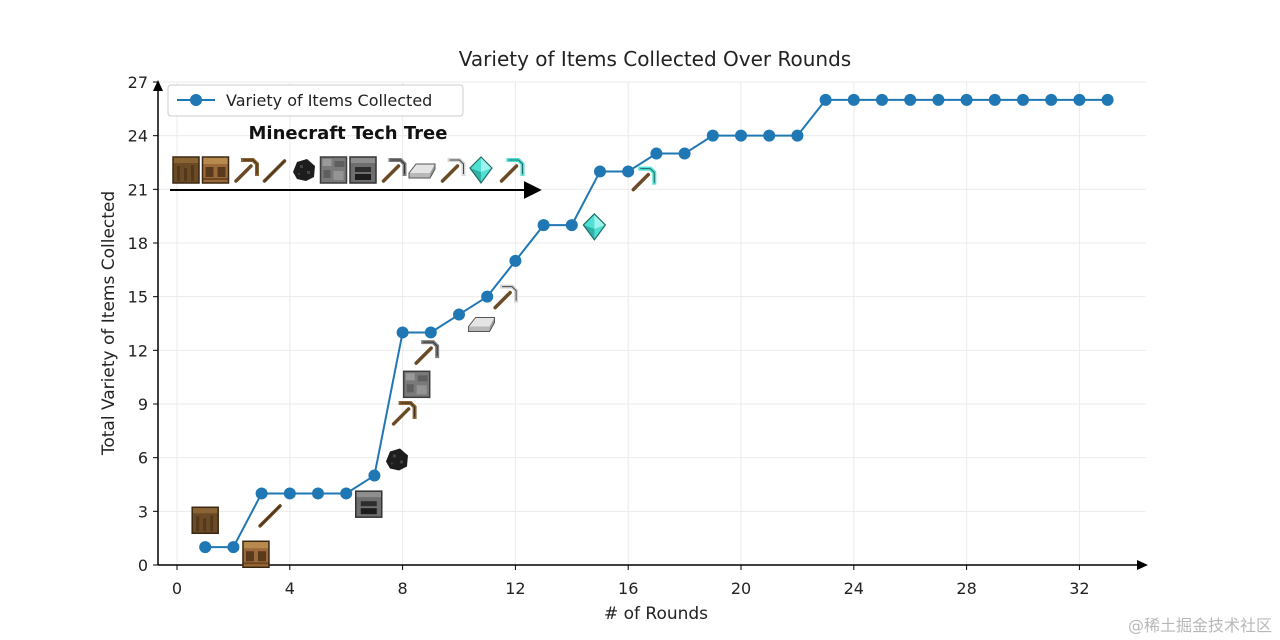  Describe the element at coordinates (143, 458) in the screenshot. I see `y-tick-label: 6` at that location.